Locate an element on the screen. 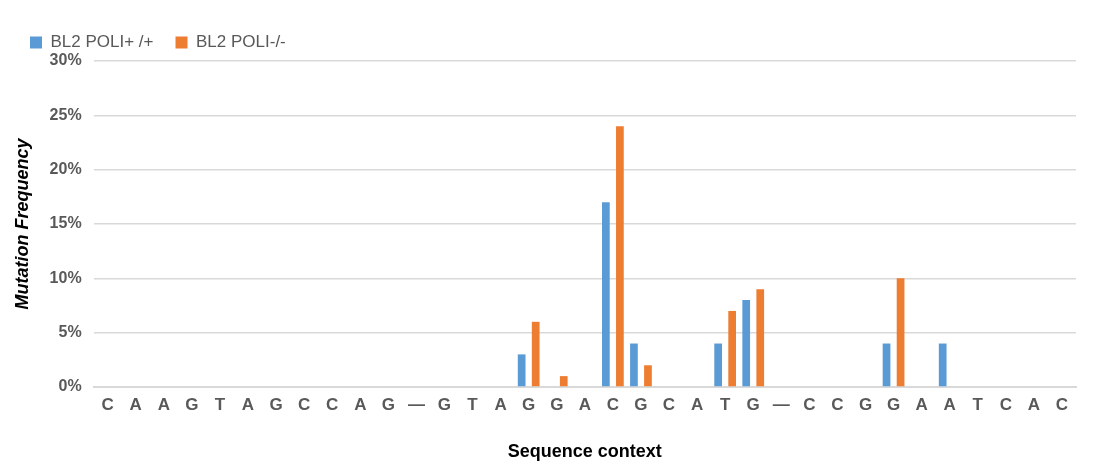 This screenshot has height=475, width=1094. y-tick-label: 20% is located at coordinates (65, 169).